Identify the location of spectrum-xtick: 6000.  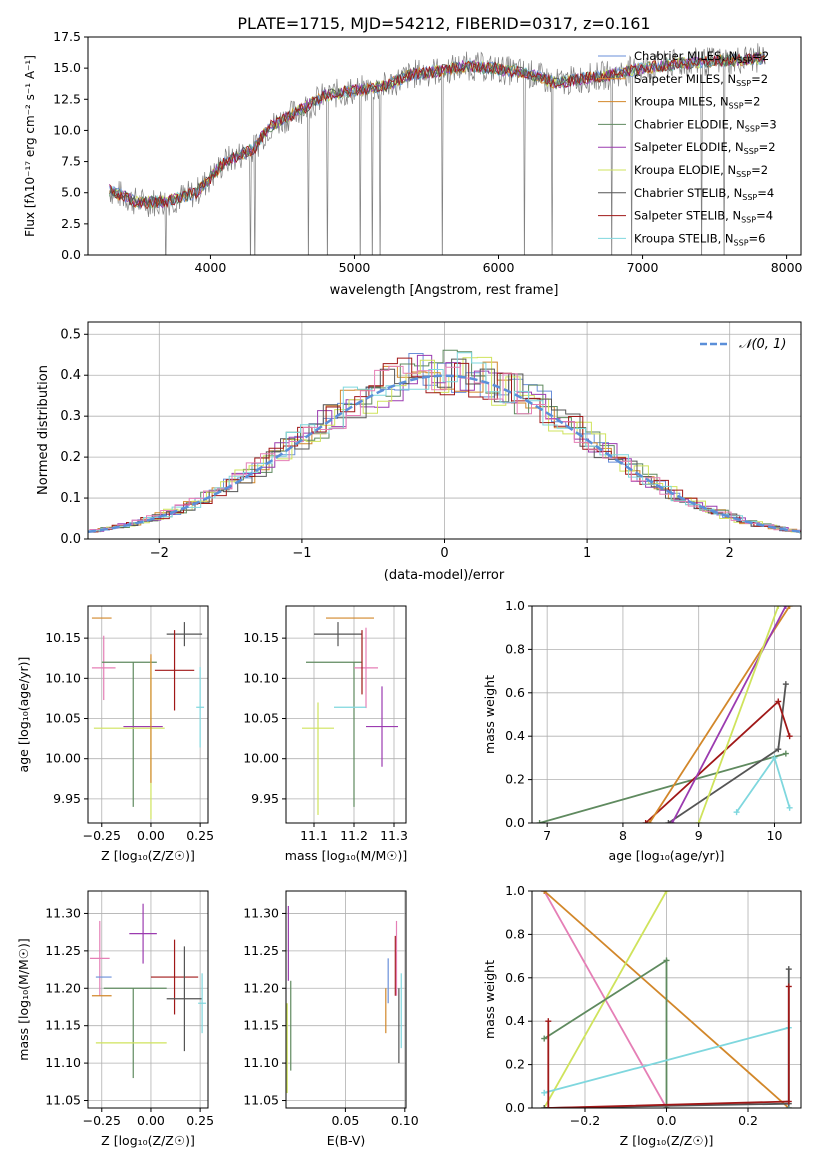
(499, 267).